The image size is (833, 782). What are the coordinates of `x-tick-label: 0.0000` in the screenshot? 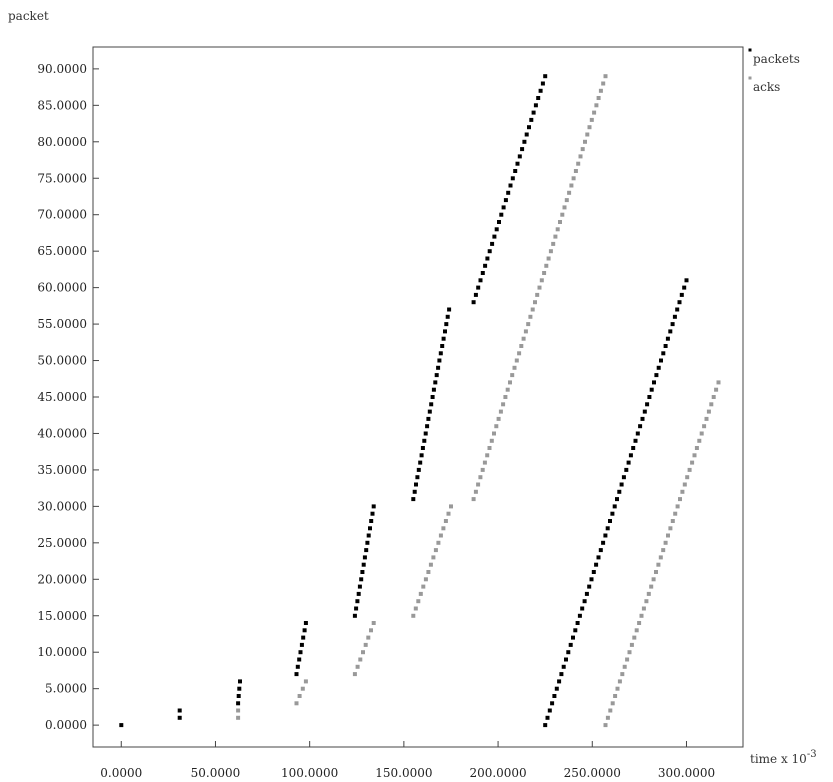 It's located at (121, 773).